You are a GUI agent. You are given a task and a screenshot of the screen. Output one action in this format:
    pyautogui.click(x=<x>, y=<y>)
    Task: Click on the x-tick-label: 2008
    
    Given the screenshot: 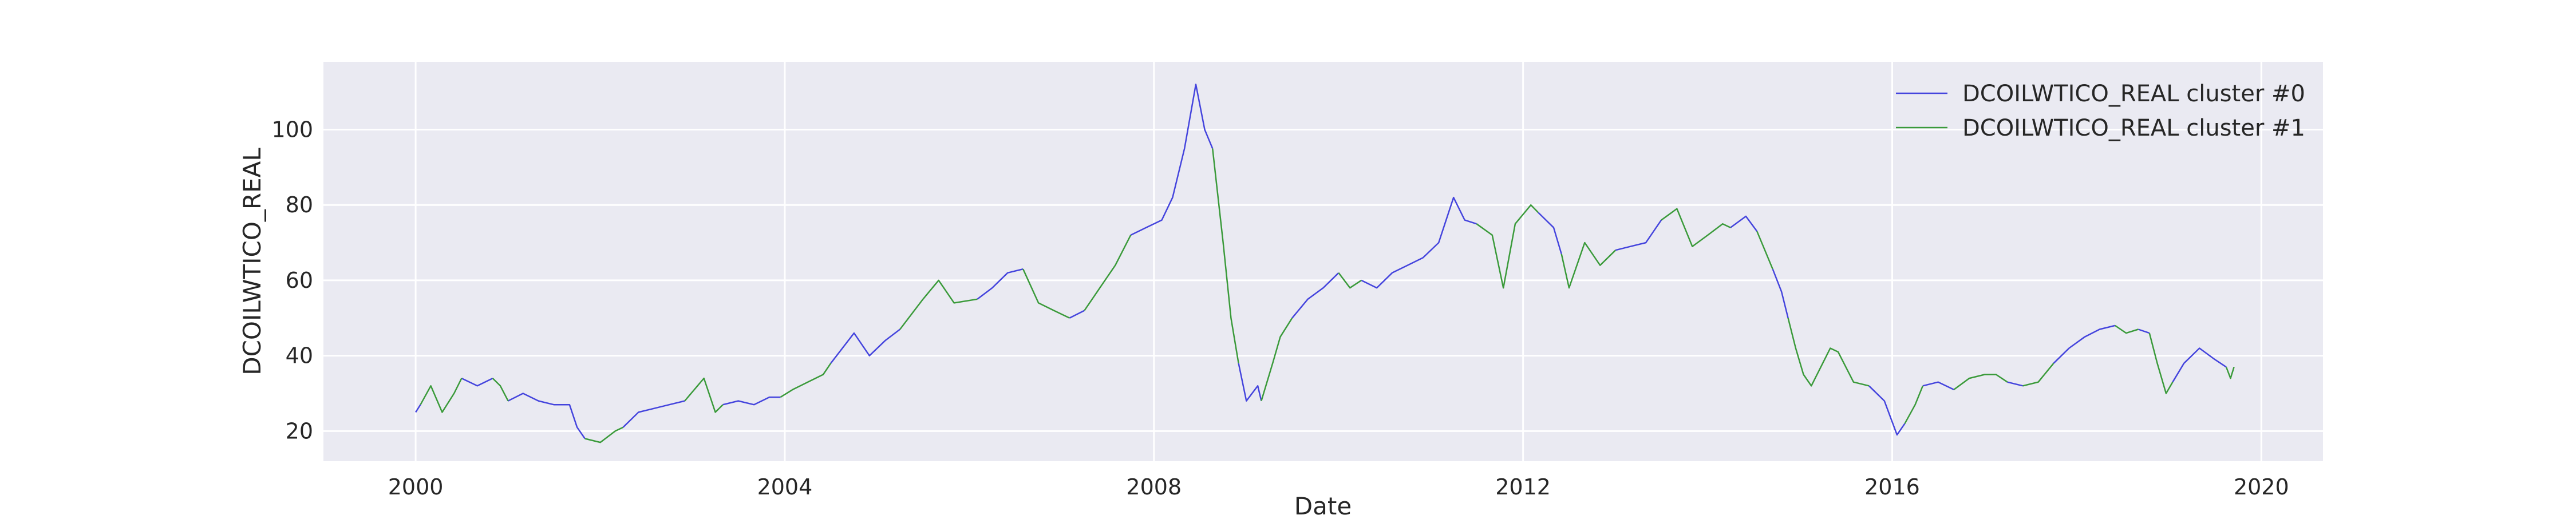 What is the action you would take?
    pyautogui.click(x=1154, y=487)
    